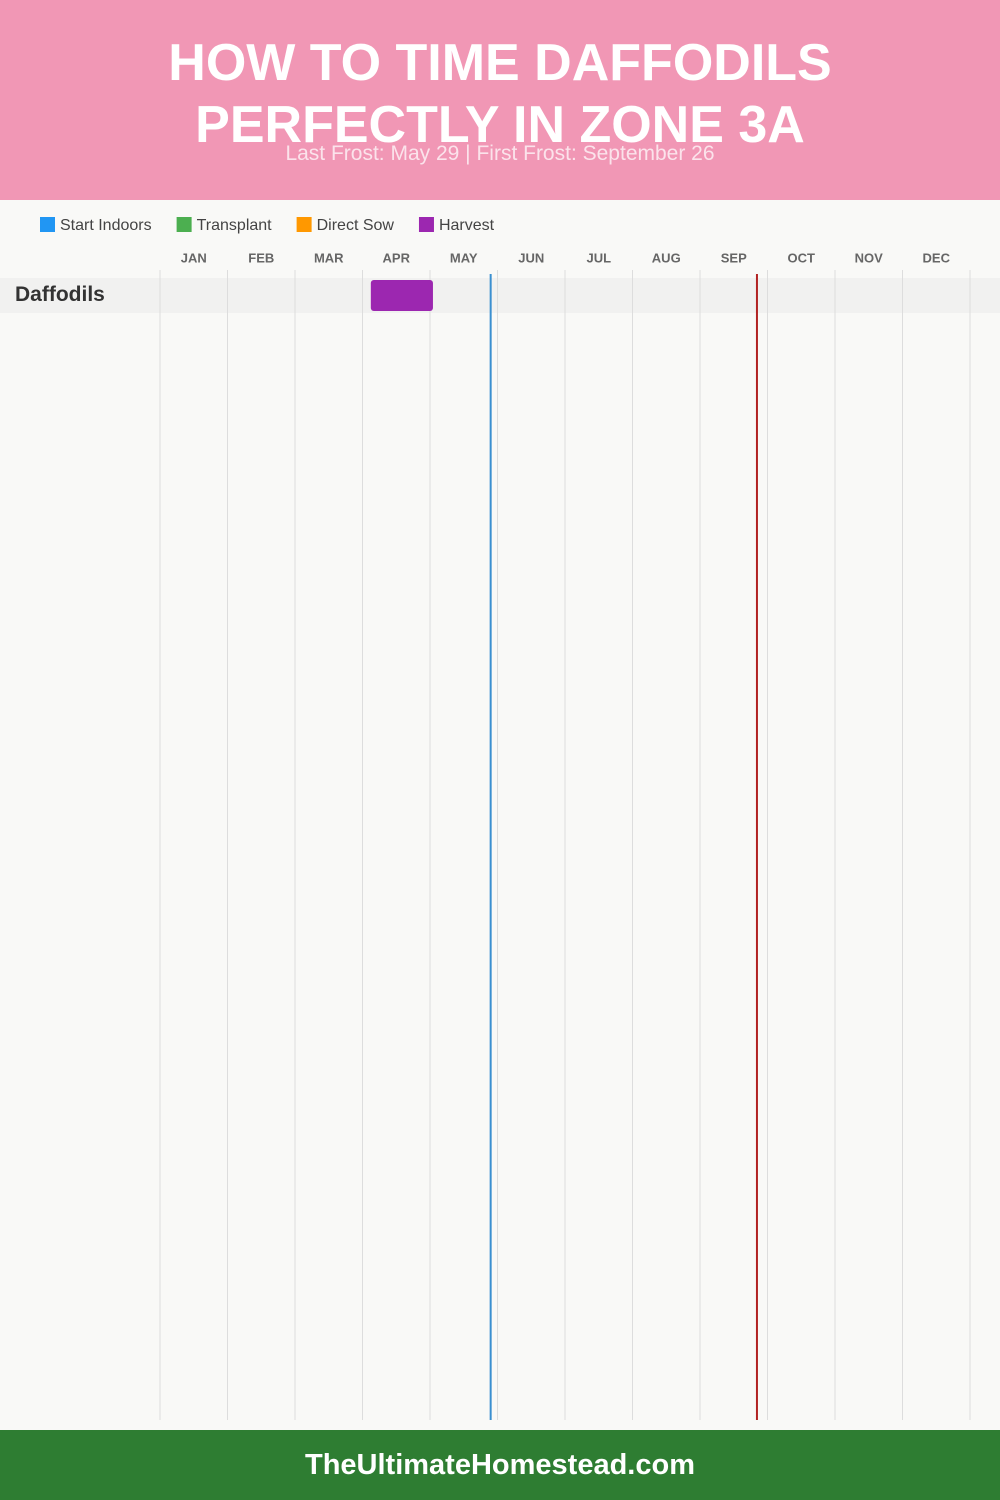  I want to click on row-label: Daffodils, so click(60, 294).